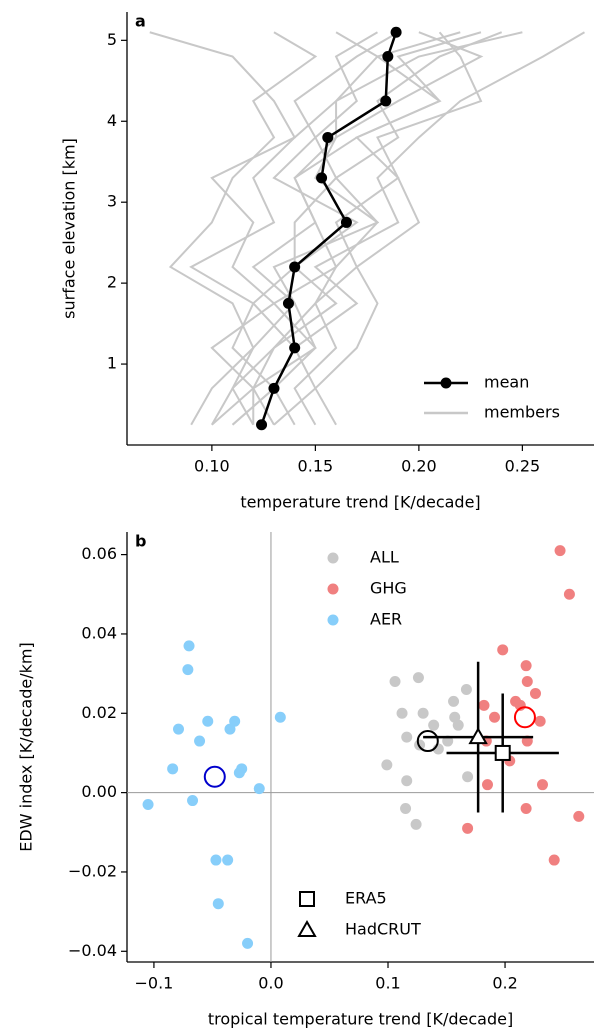 Image resolution: width=596 pixels, height=1032 pixels. Describe the element at coordinates (523, 466) in the screenshot. I see `x-tick-label: 0.25` at that location.